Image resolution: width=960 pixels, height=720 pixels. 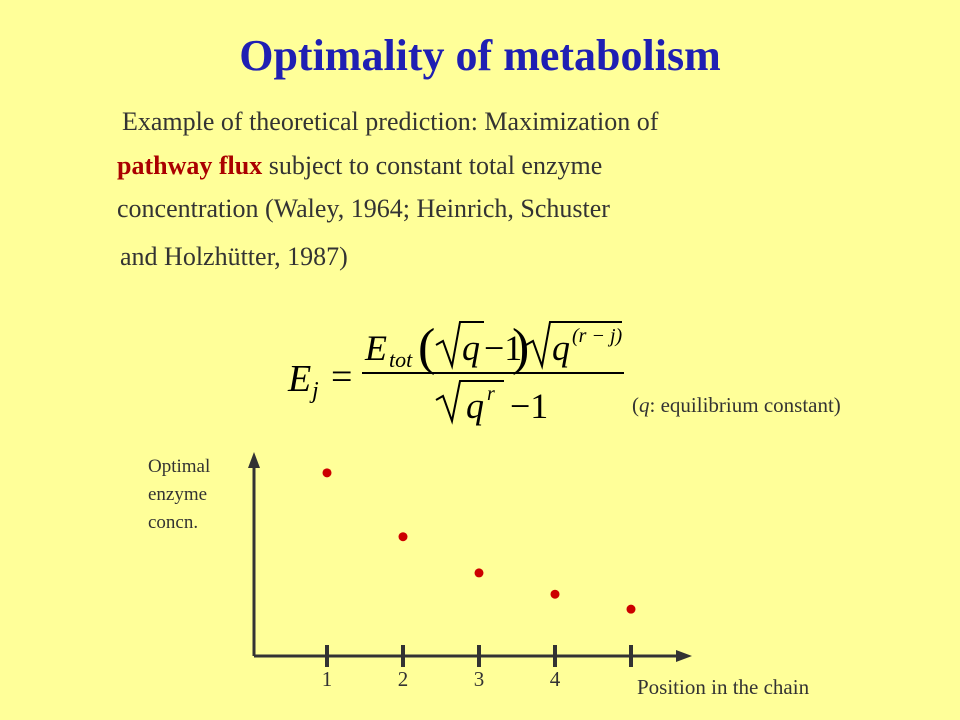 I want to click on equilibrium-note: (q: equilibrium constant), so click(x=736, y=405).